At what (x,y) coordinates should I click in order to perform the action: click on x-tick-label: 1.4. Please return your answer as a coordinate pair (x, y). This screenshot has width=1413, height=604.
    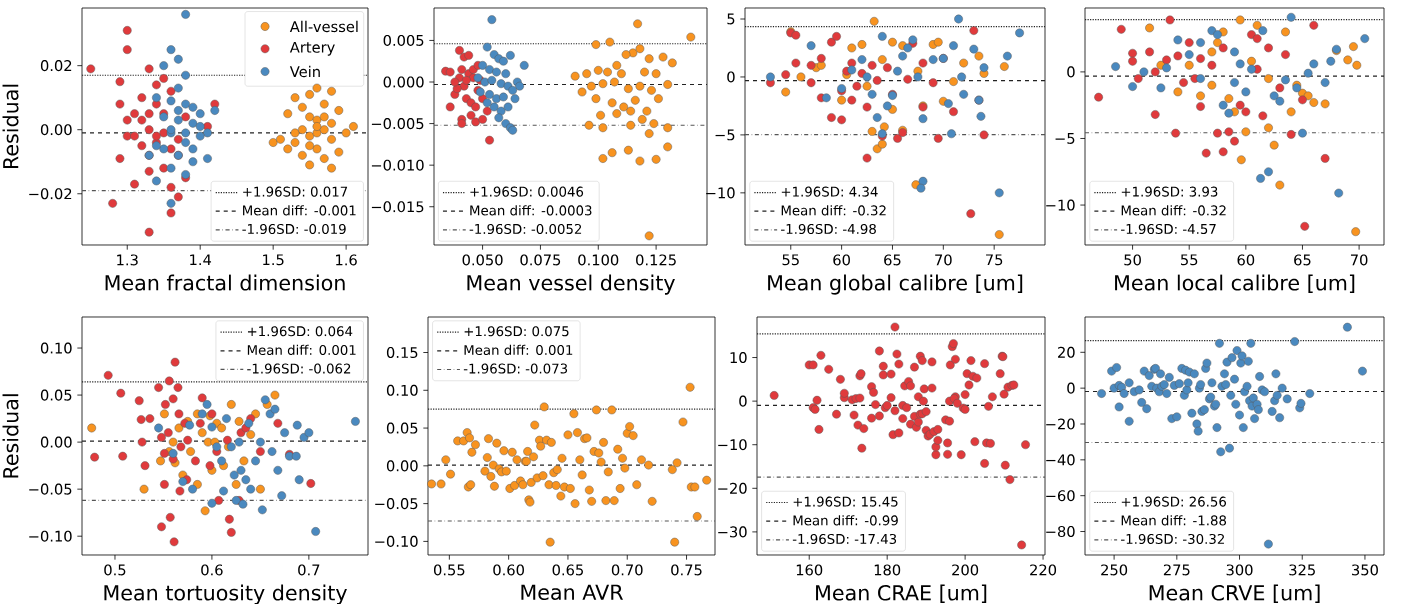
    Looking at the image, I should click on (201, 260).